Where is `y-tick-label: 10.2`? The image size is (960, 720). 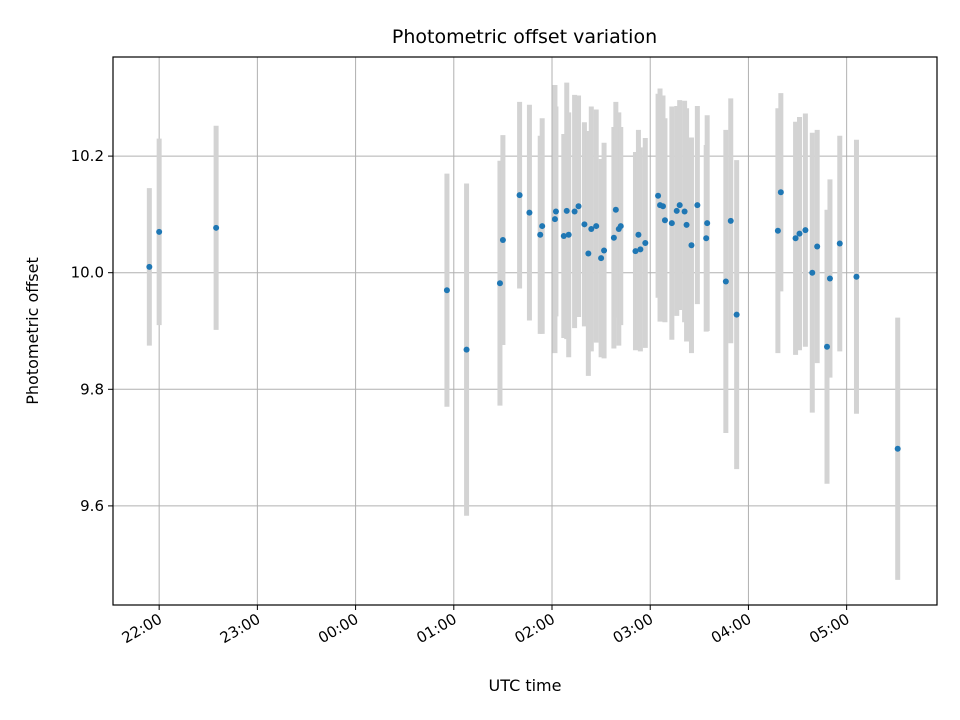 y-tick-label: 10.2 is located at coordinates (87, 156).